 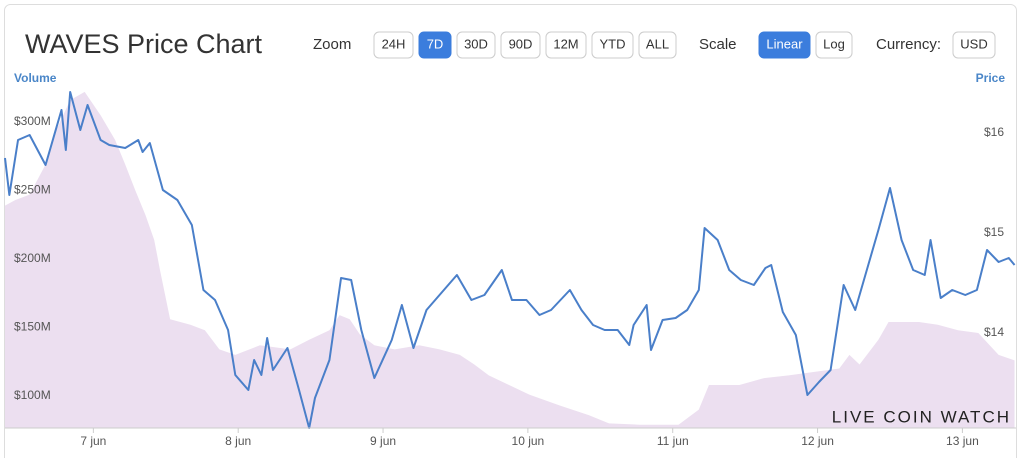 I want to click on y-tick-label: $150M, so click(x=32, y=327).